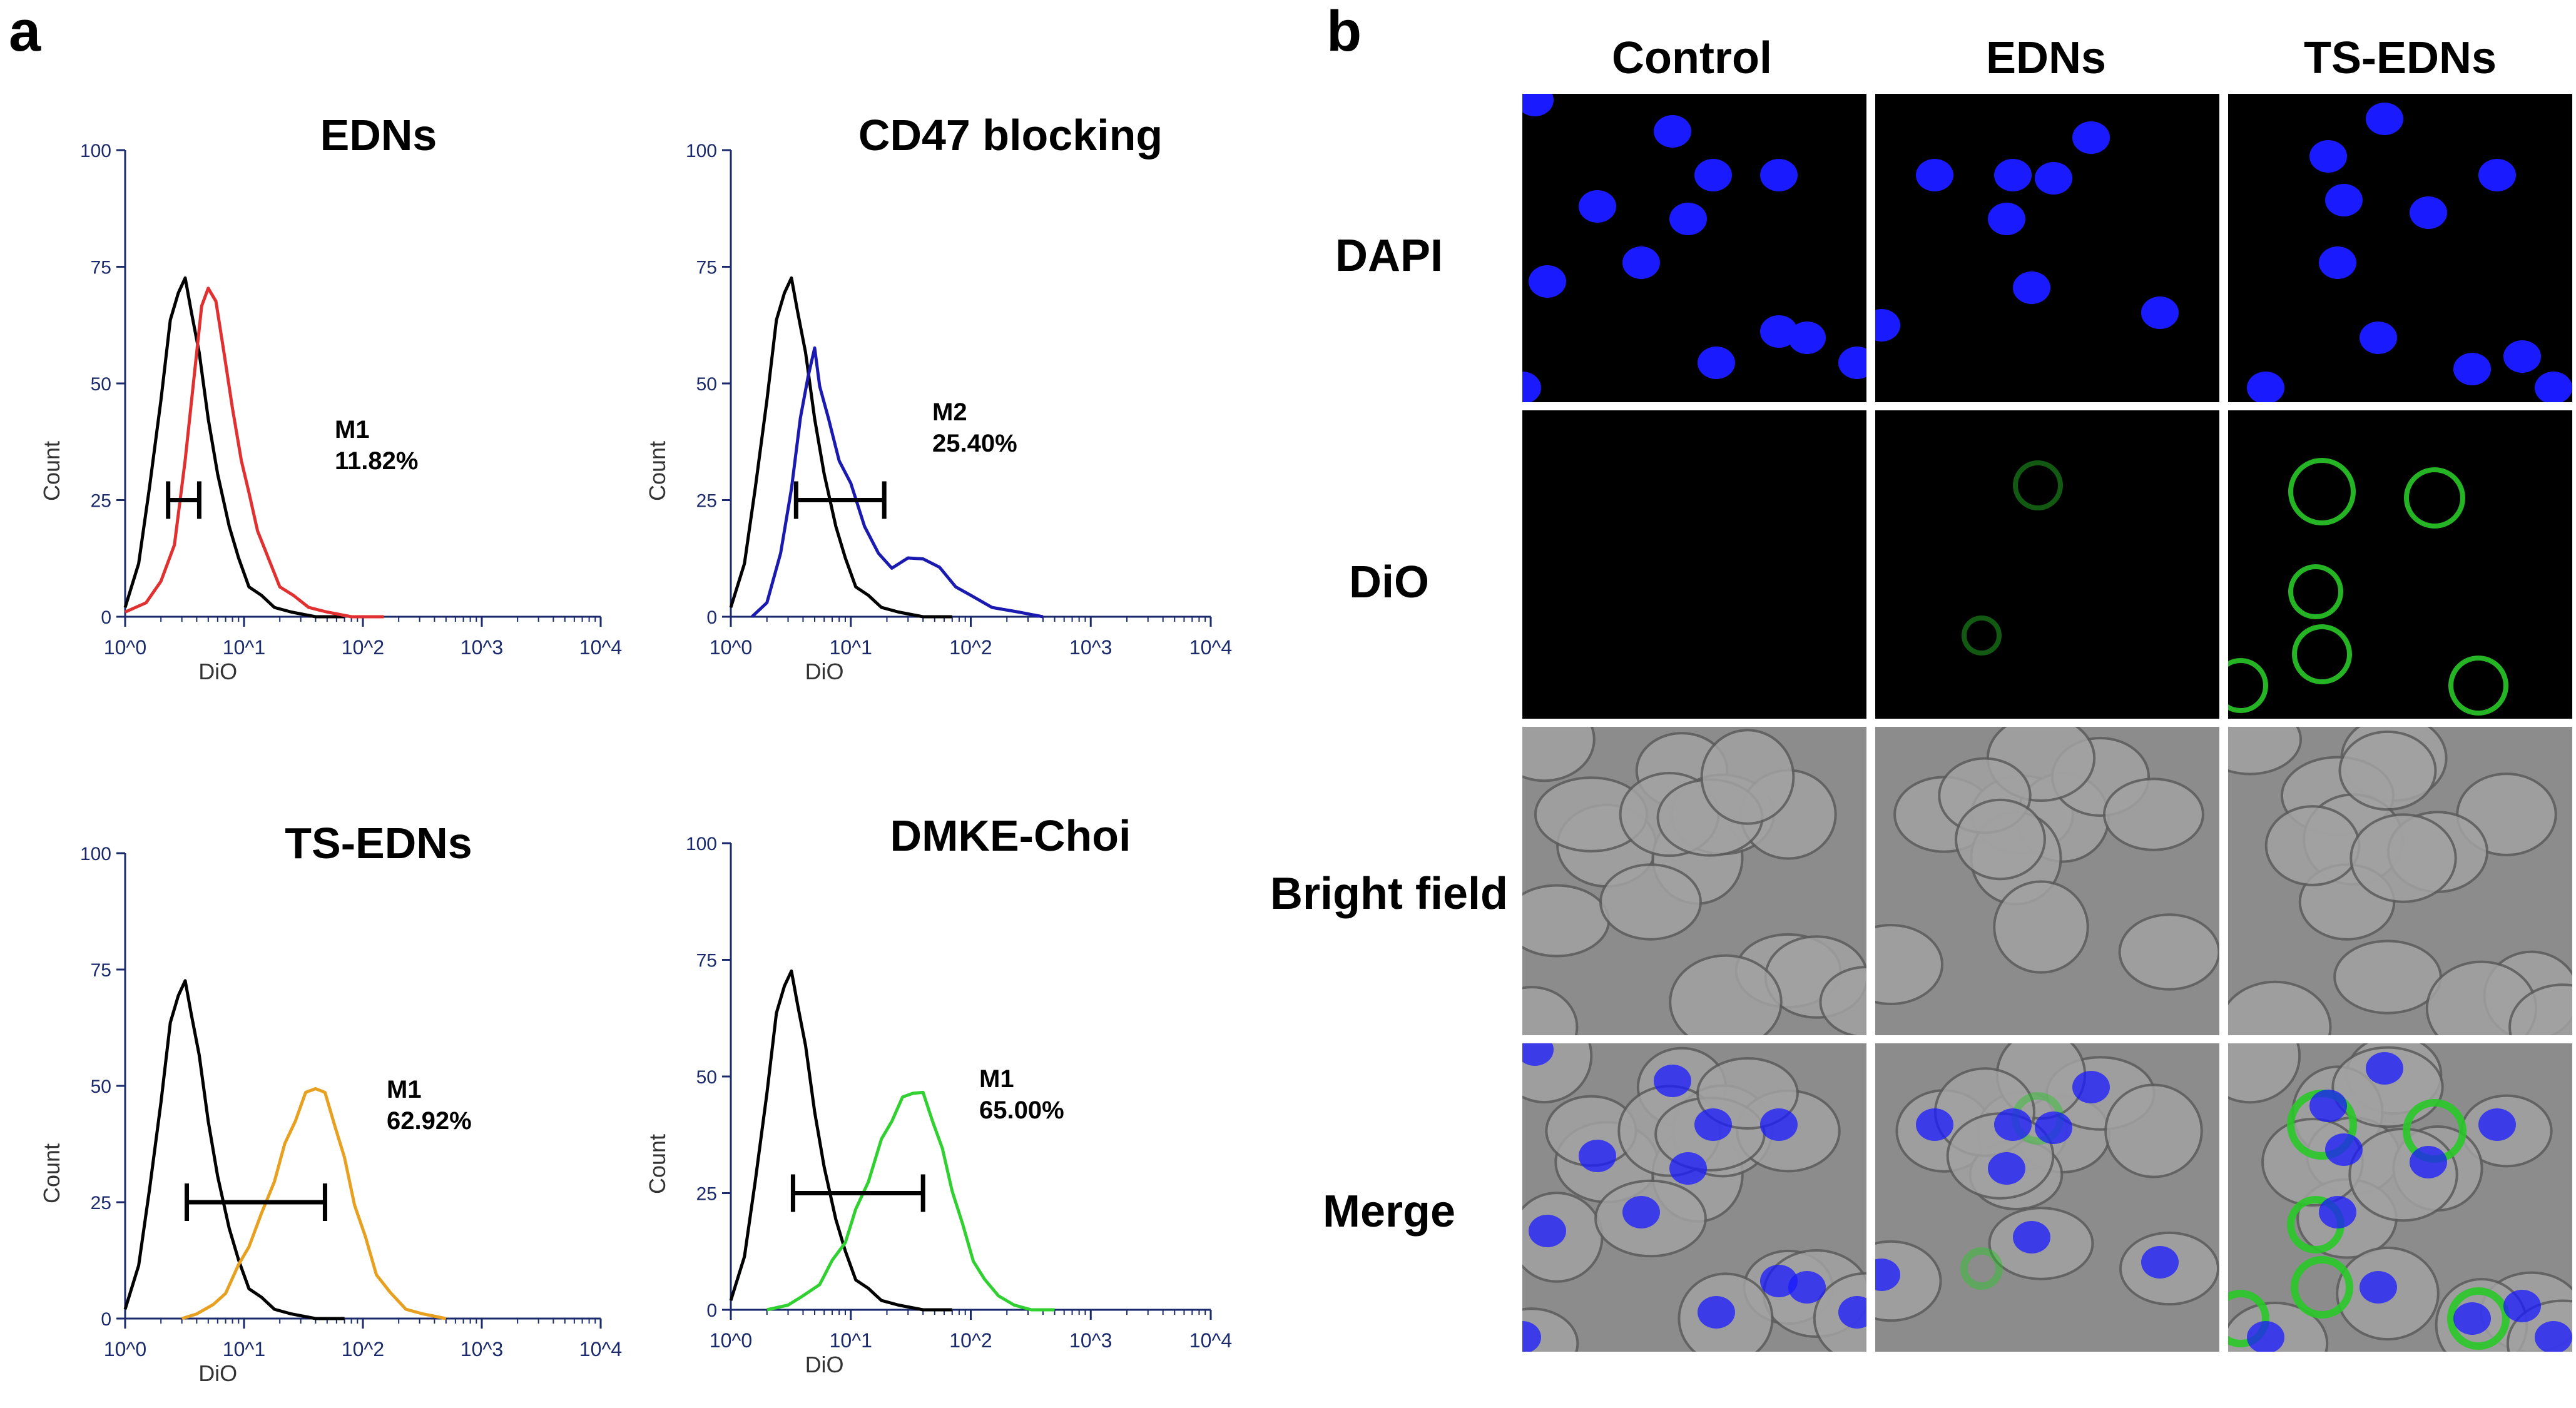  I want to click on panel-a-letter: a, so click(25, 31).